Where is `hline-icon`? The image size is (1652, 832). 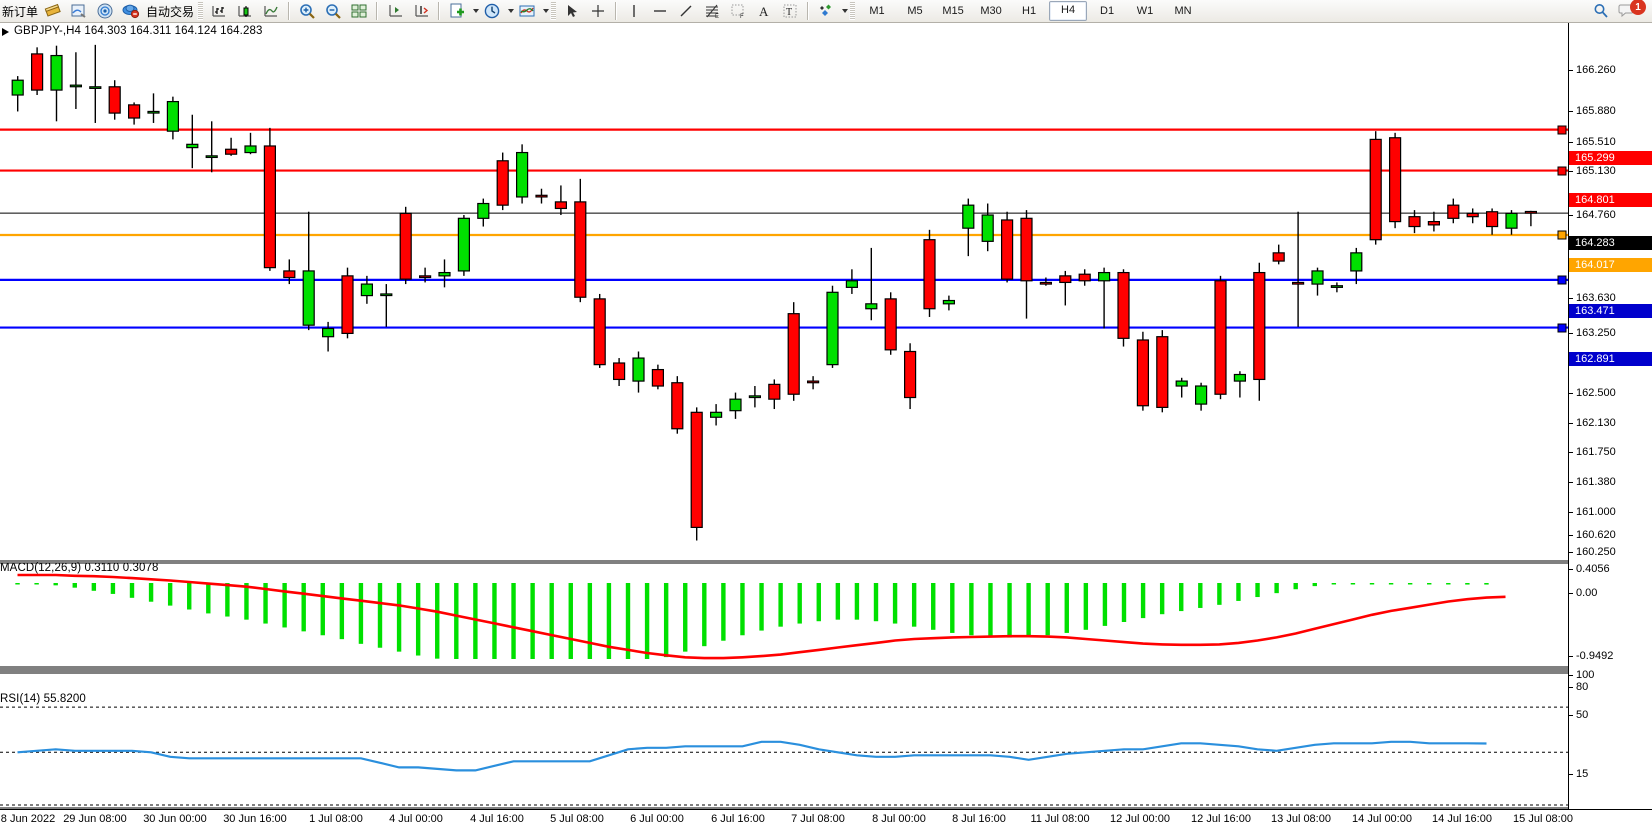
hline-icon is located at coordinates (660, 11).